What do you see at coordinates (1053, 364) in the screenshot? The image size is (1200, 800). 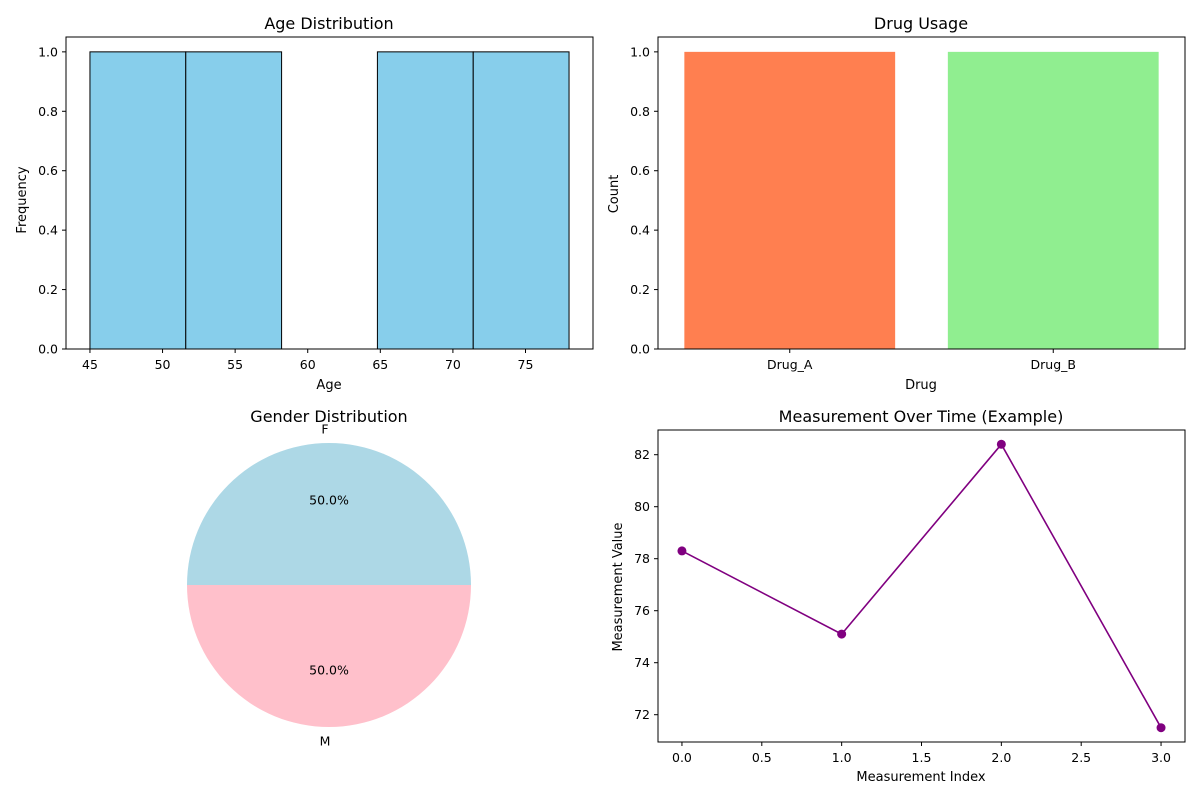 I see `x-tick-label: Drug_B` at bounding box center [1053, 364].